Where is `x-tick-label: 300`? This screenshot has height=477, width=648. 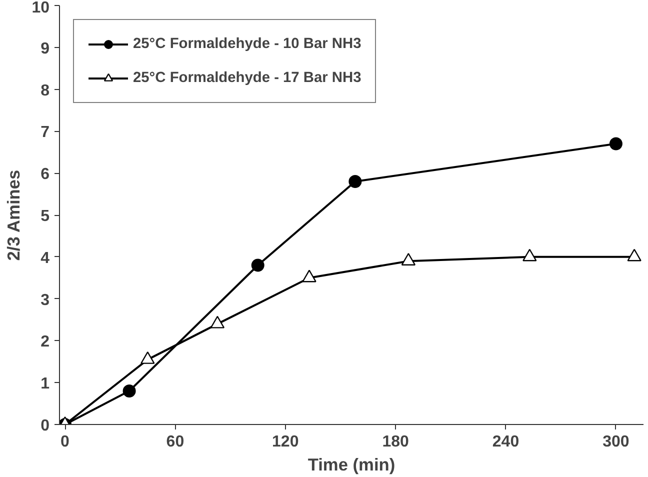 x-tick-label: 300 is located at coordinates (616, 442).